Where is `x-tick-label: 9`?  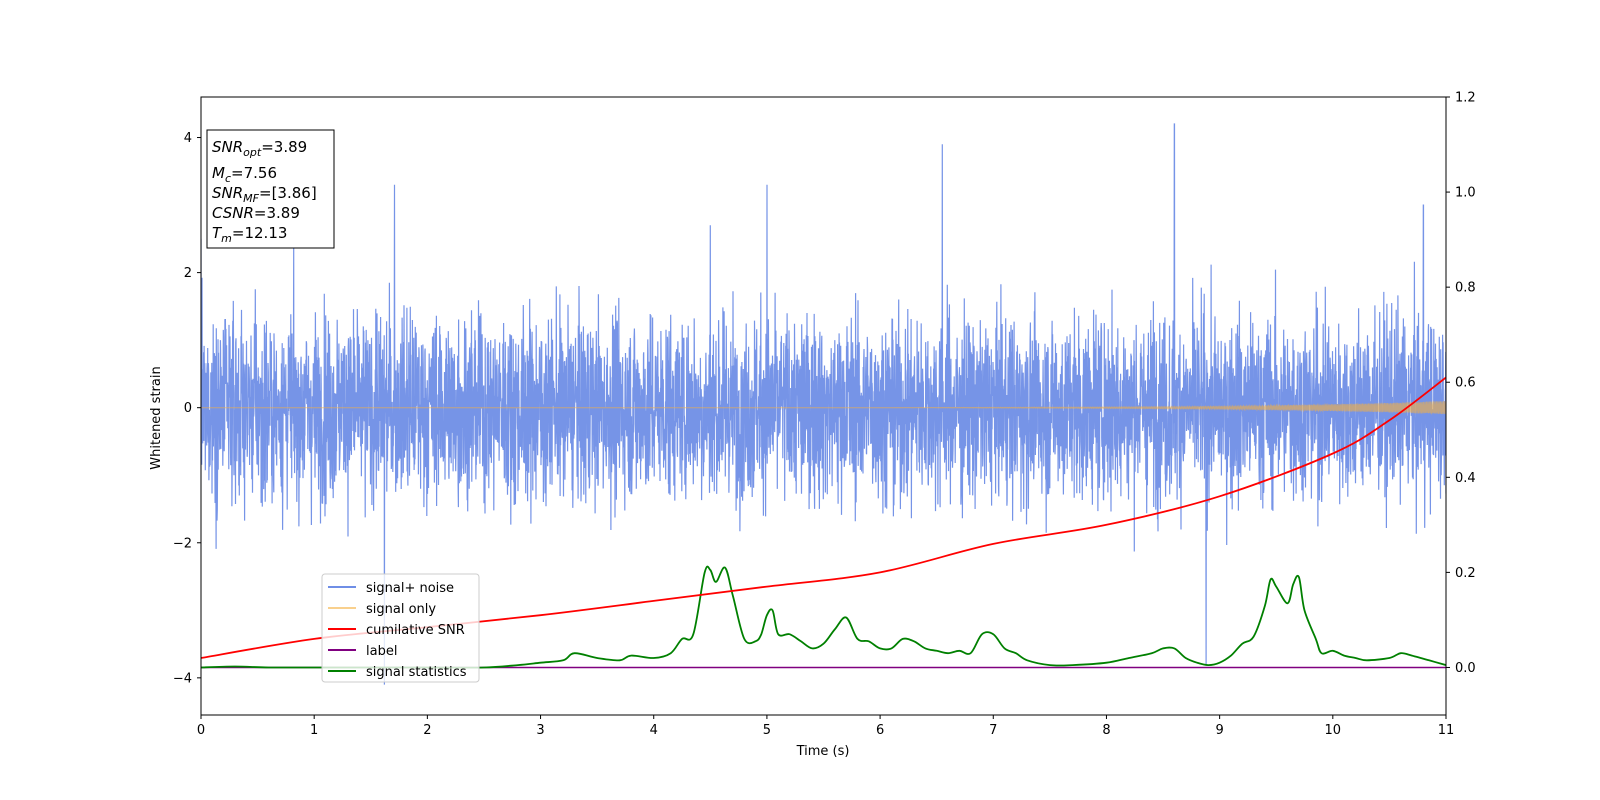
x-tick-label: 9 is located at coordinates (1219, 730).